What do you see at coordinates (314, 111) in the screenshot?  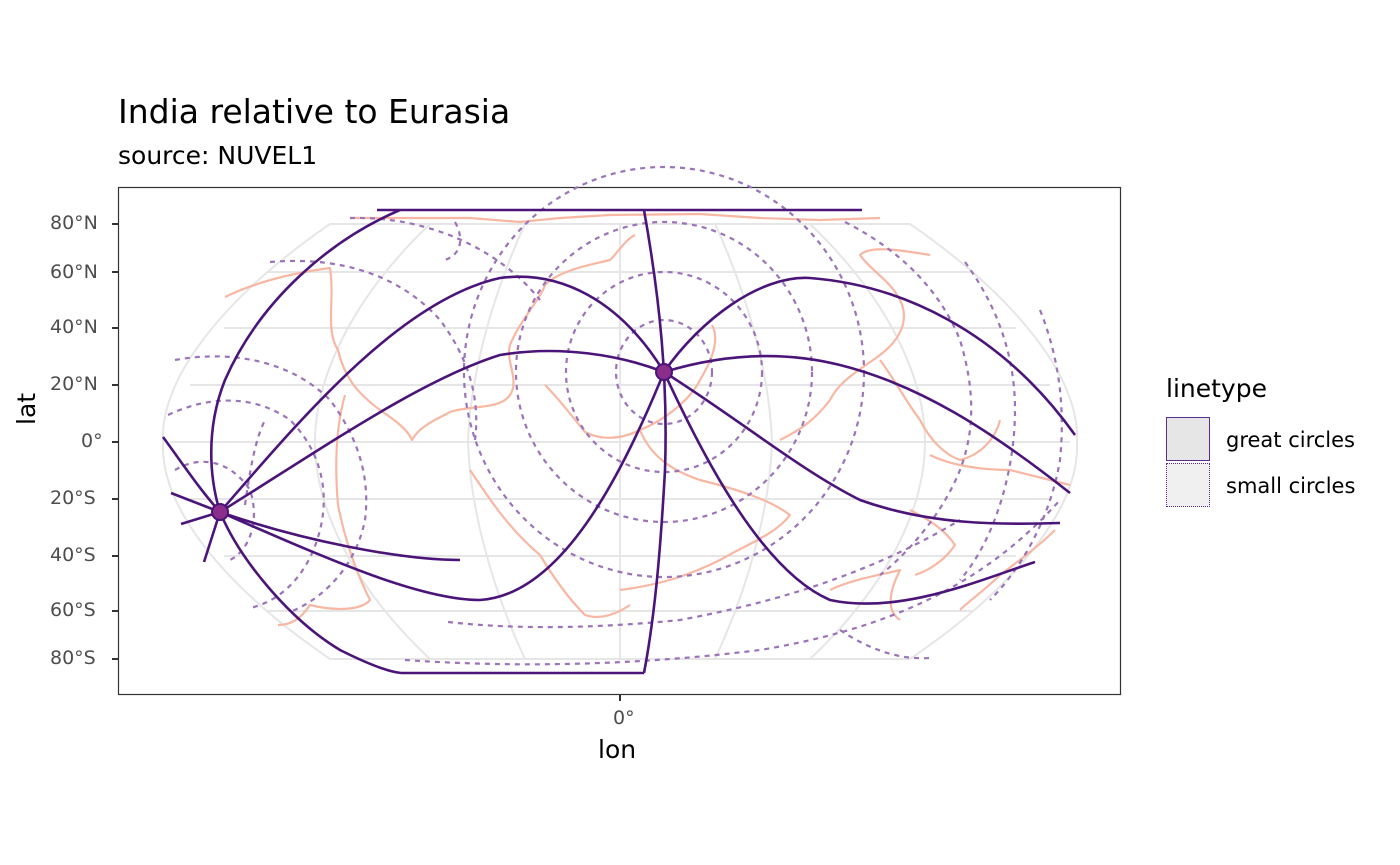 I see `map-title: India relative to Eurasia` at bounding box center [314, 111].